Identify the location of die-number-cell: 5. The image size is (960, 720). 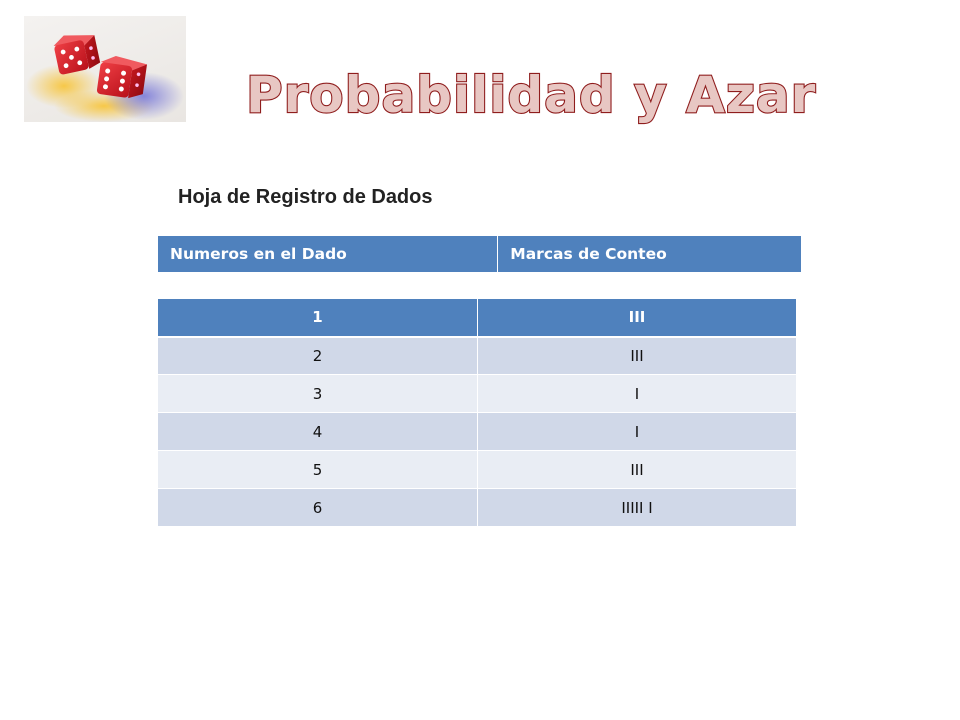
(317, 469).